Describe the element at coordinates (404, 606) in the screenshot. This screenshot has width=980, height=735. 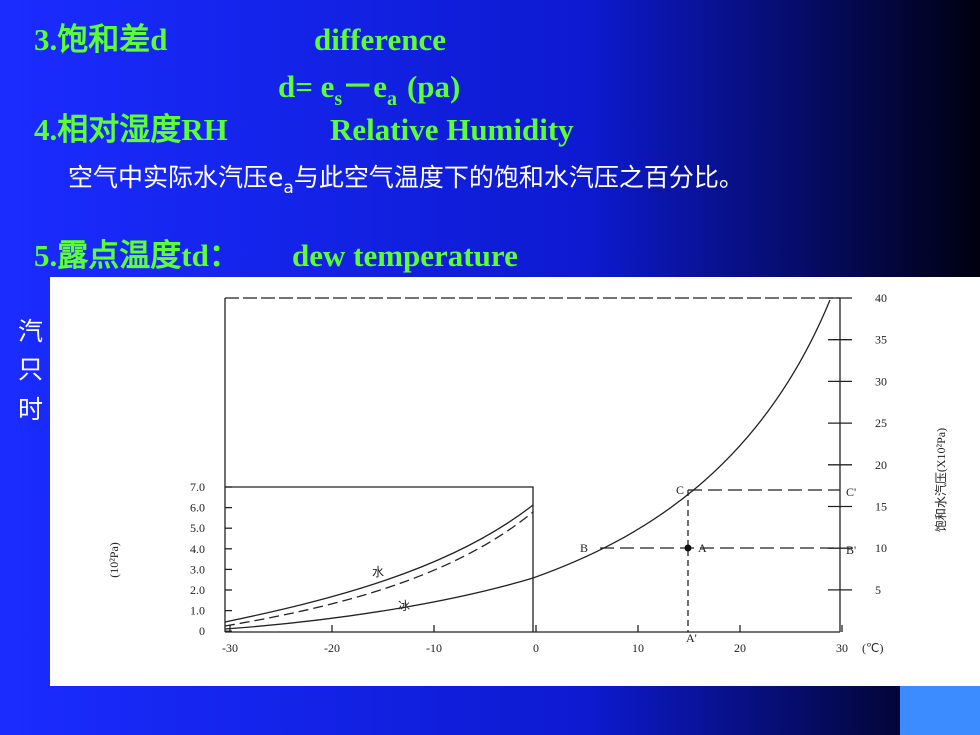
I see `curve-label: 冰` at that location.